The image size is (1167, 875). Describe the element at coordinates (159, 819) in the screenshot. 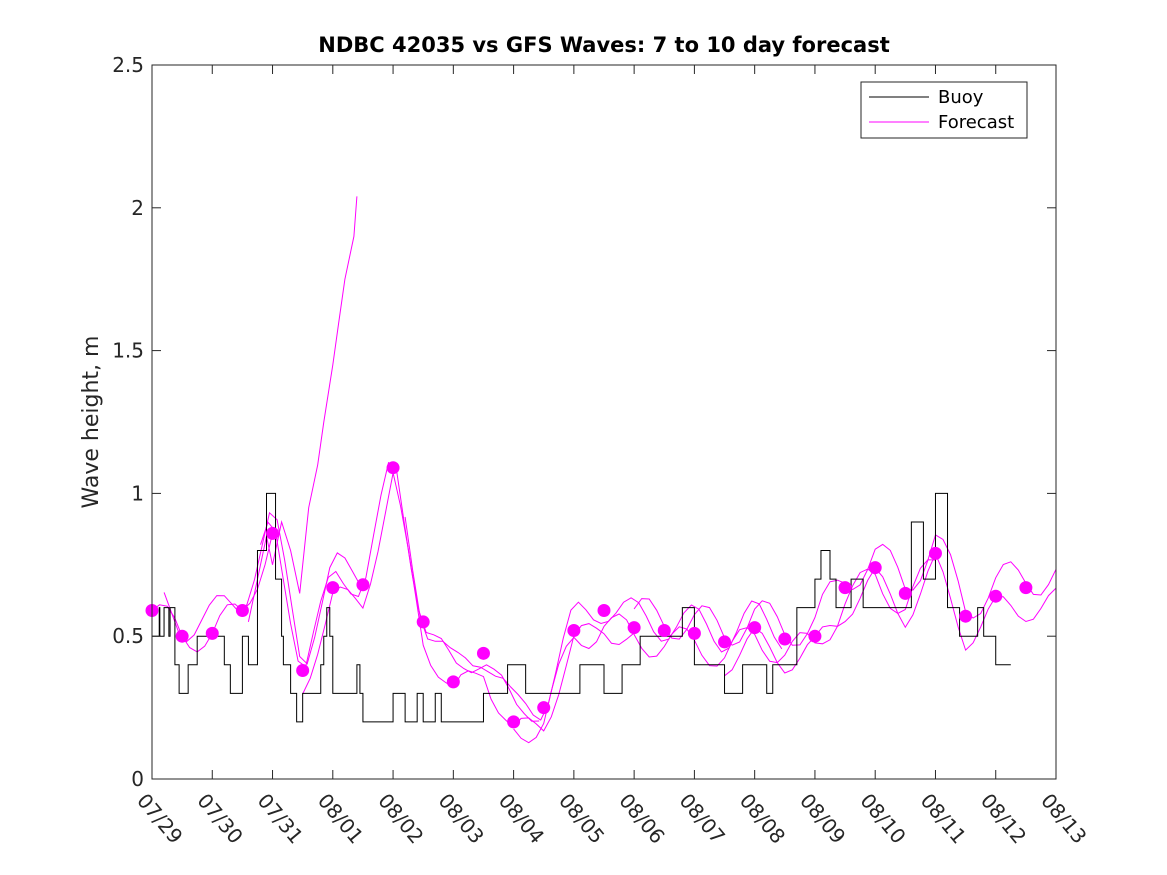

I see `x-tick-label: 07/29` at that location.